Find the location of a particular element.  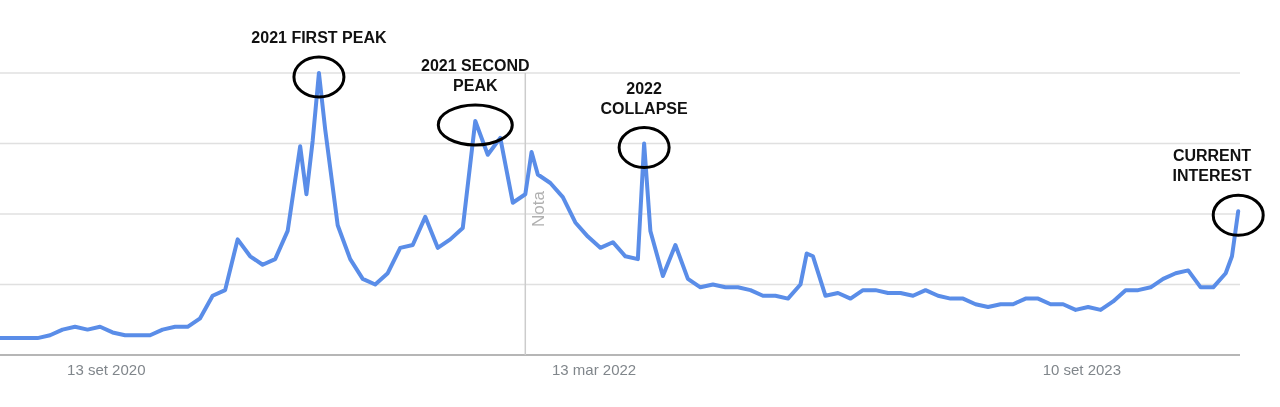

ref-line-label: Nota is located at coordinates (539, 208).